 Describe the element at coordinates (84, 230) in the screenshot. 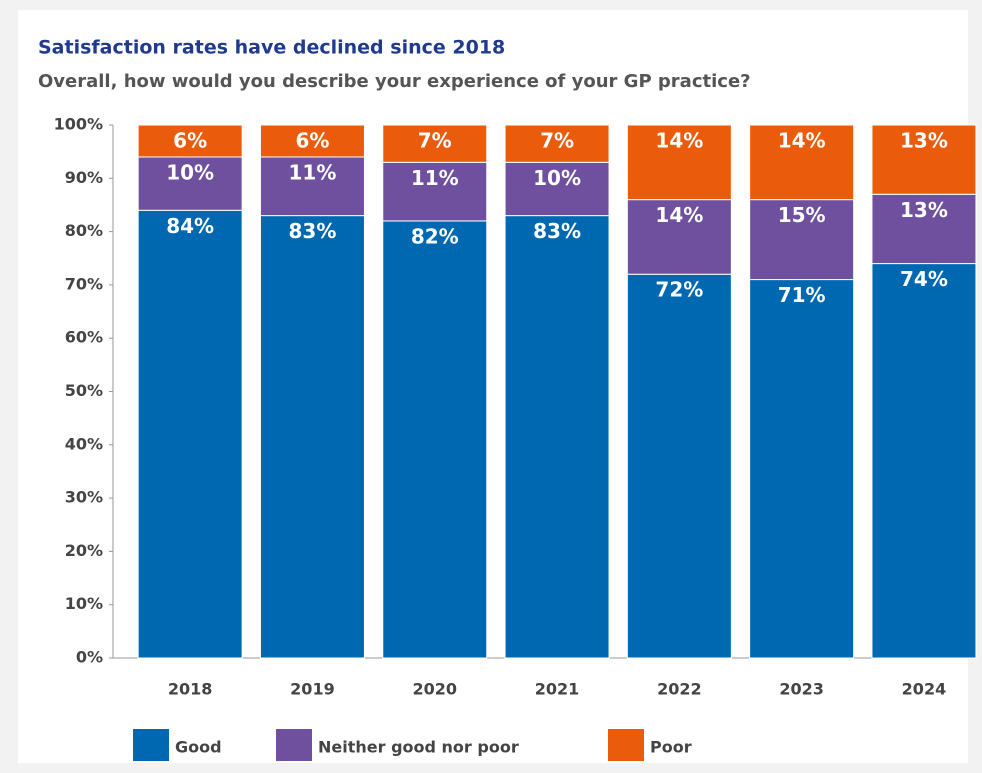

I see `y-tick-label: 80%` at that location.